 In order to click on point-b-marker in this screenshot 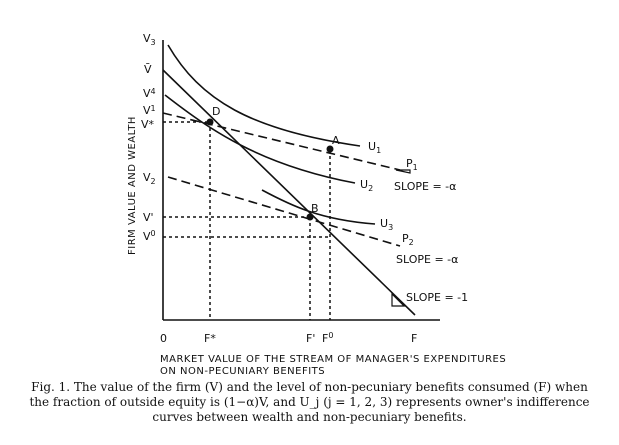, I will do `click(310, 217)`.